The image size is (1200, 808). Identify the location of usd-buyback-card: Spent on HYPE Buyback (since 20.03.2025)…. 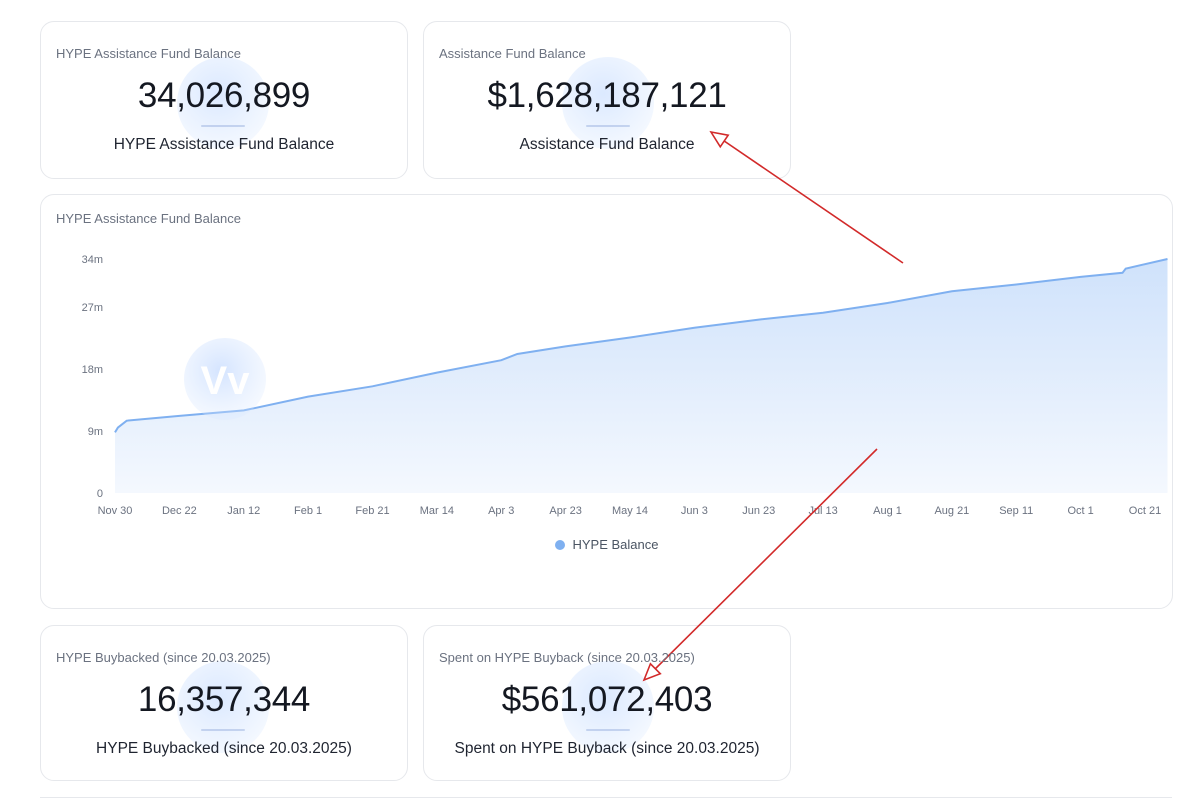
(607, 703).